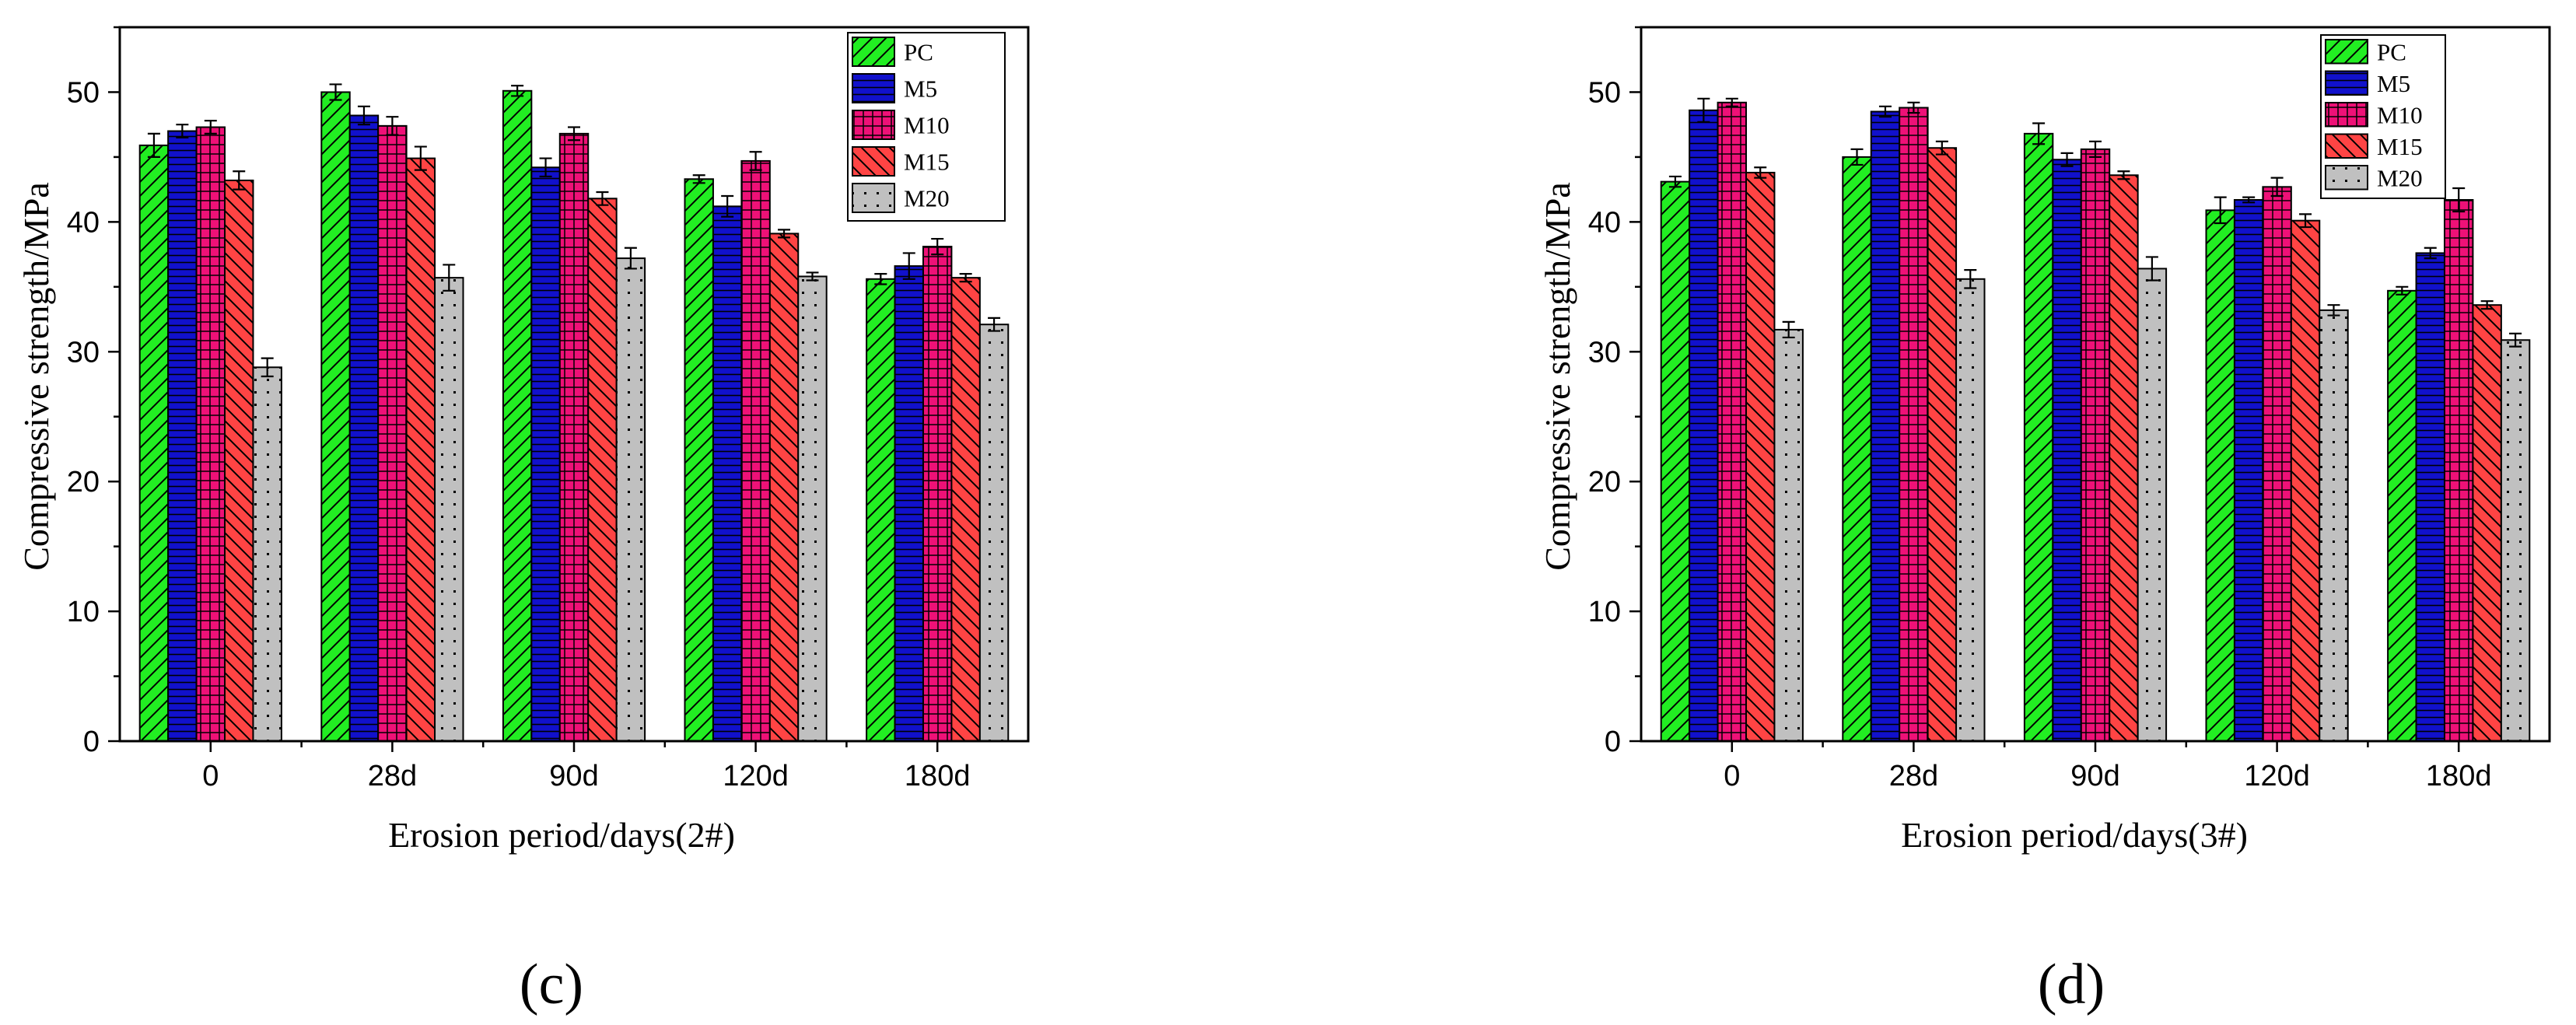 The height and width of the screenshot is (1025, 2576). I want to click on legend-item-m15: M15, so click(901, 161).